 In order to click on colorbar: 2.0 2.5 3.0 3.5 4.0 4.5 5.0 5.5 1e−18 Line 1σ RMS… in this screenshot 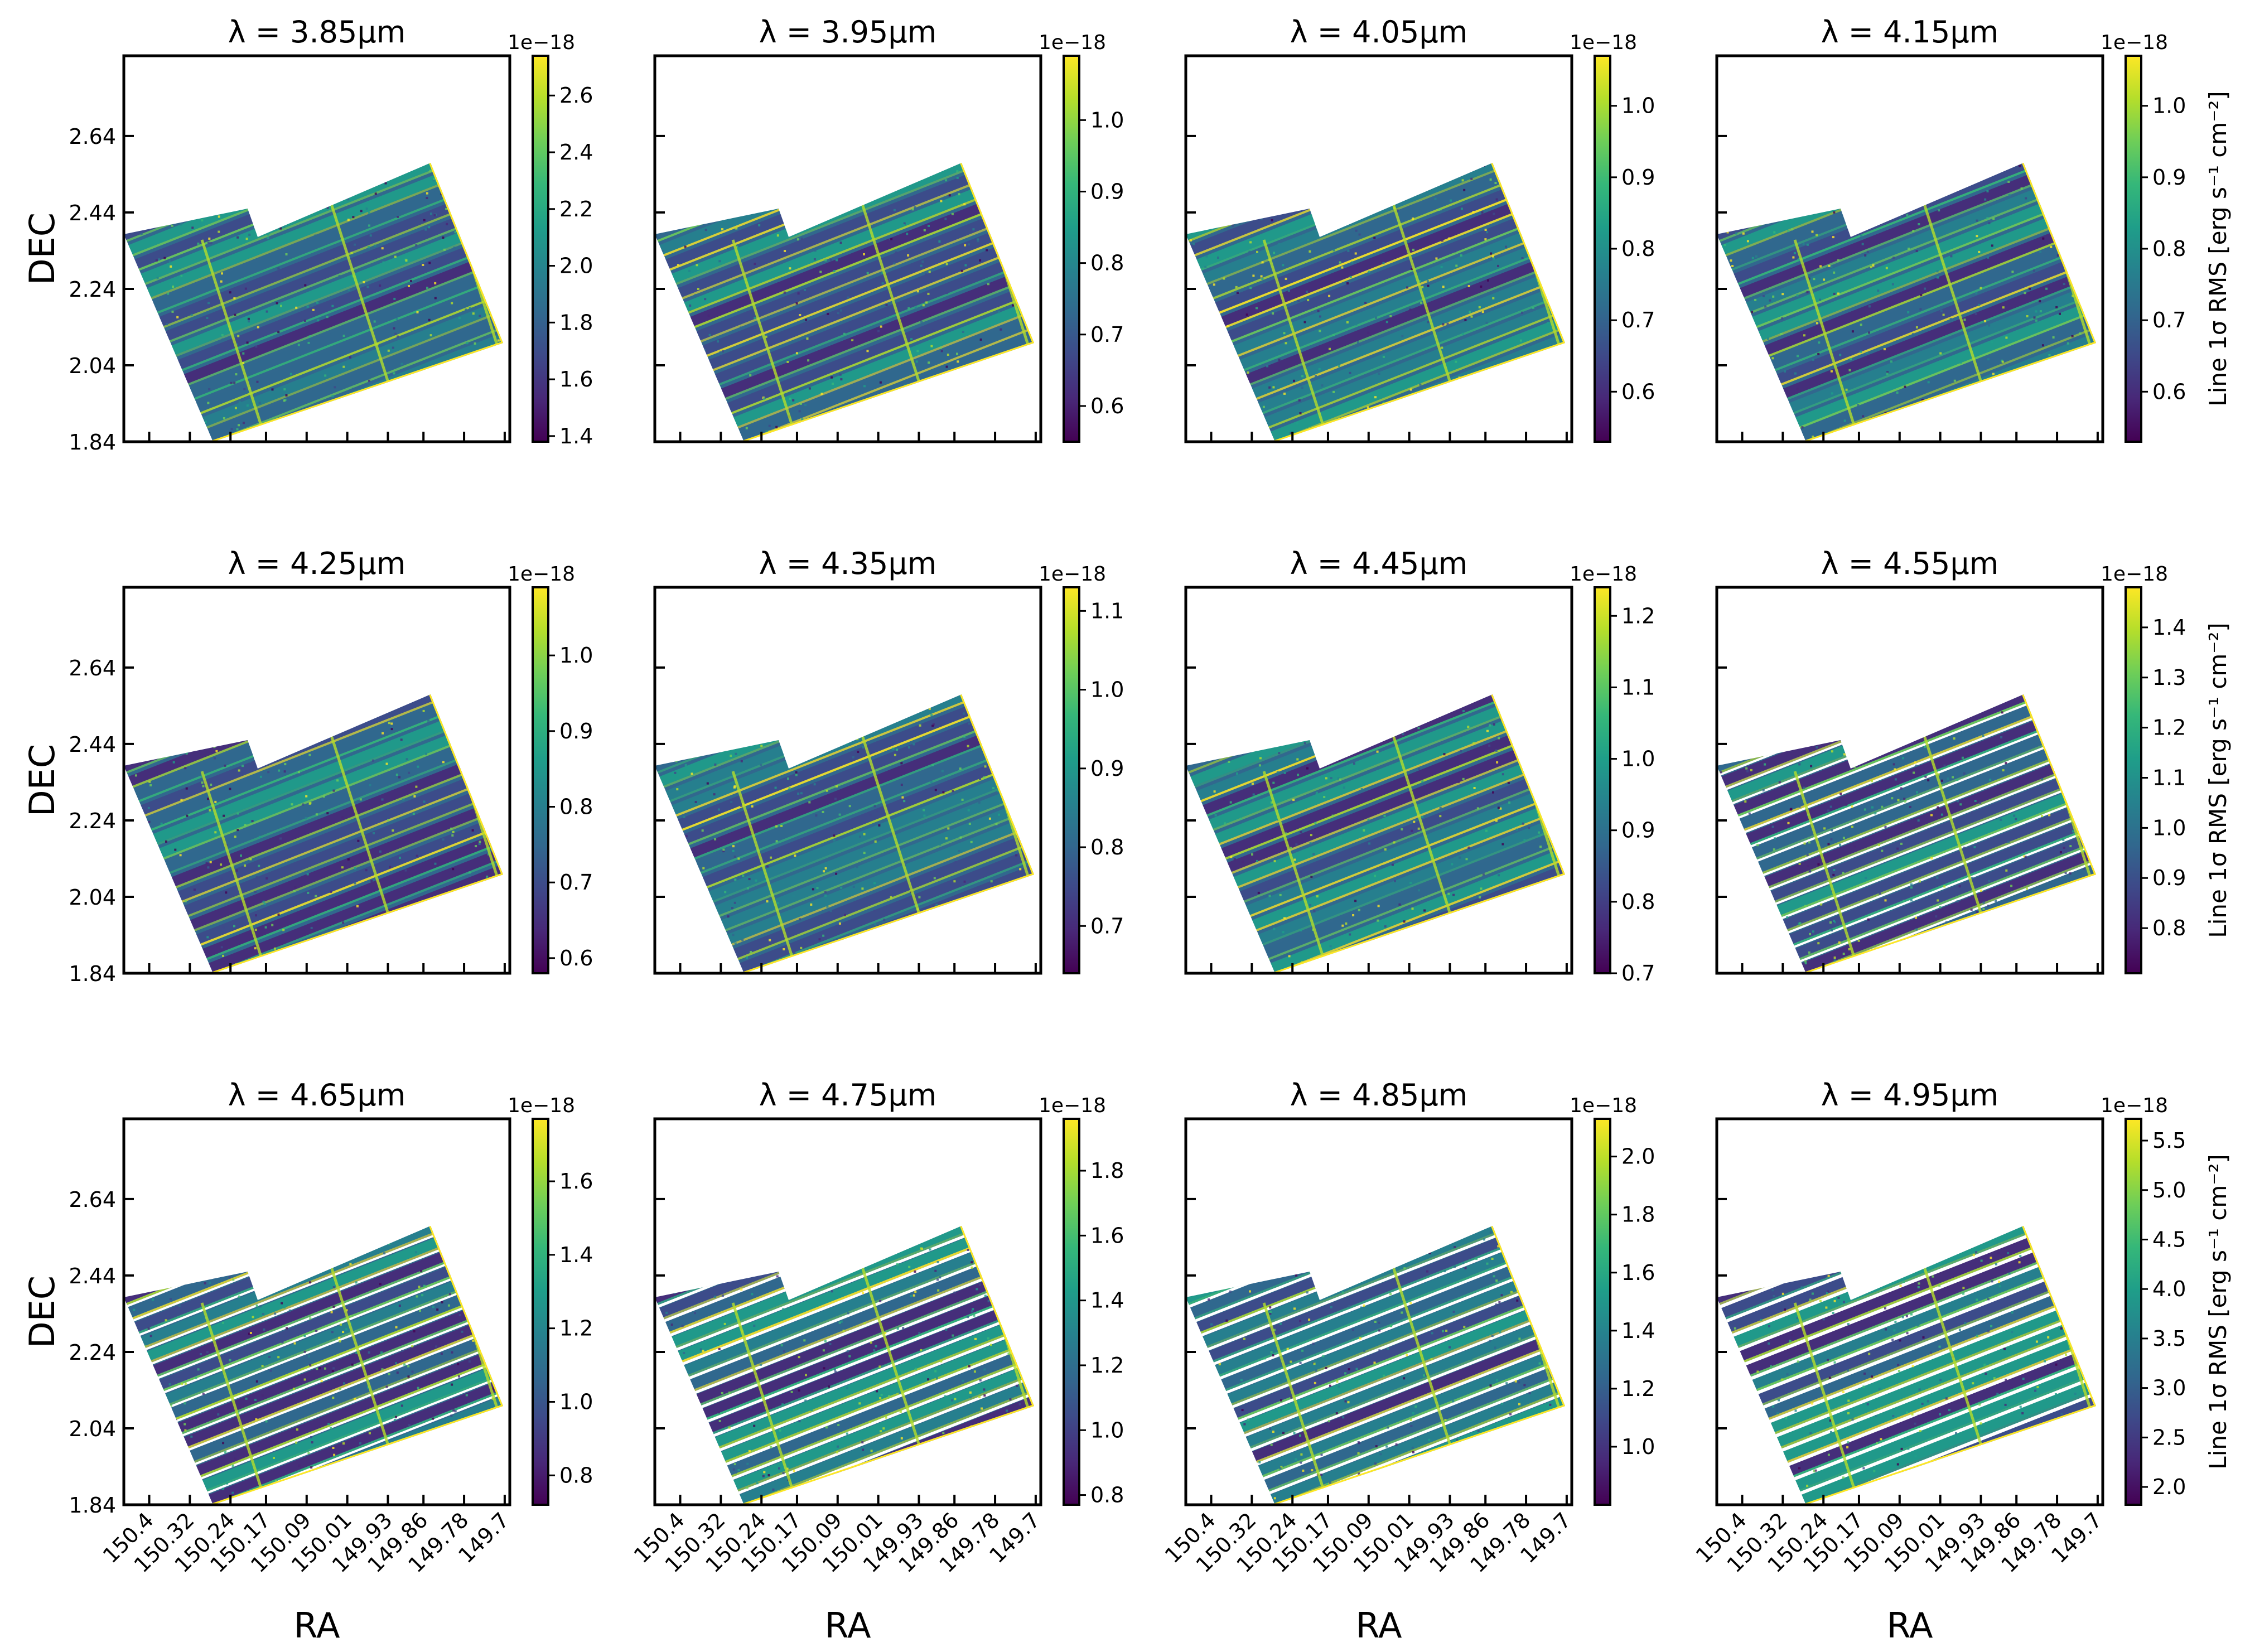, I will do `click(2166, 1300)`.